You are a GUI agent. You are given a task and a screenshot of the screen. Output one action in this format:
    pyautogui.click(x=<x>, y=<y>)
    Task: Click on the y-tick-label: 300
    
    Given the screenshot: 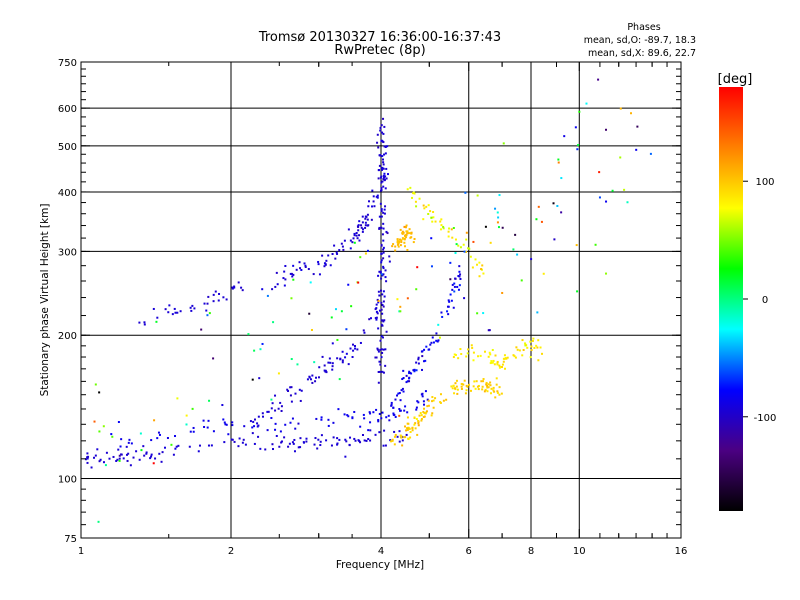 What is the action you would take?
    pyautogui.click(x=67, y=252)
    